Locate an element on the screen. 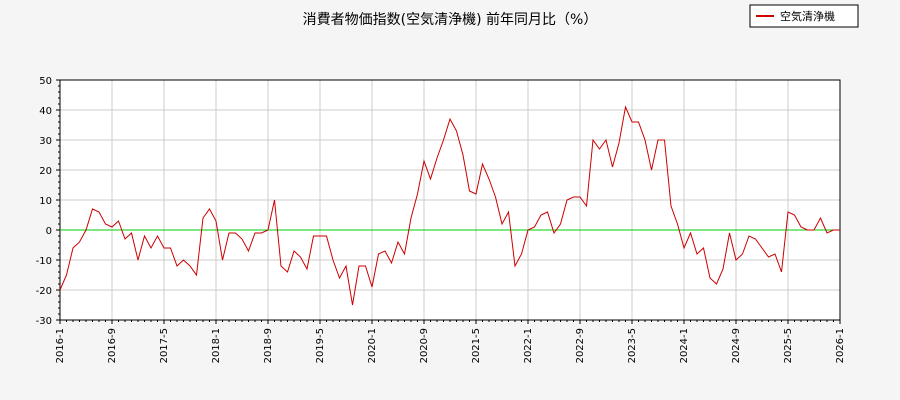 The width and height of the screenshot is (900, 400). x-tick-label: 2019-5 is located at coordinates (320, 345).